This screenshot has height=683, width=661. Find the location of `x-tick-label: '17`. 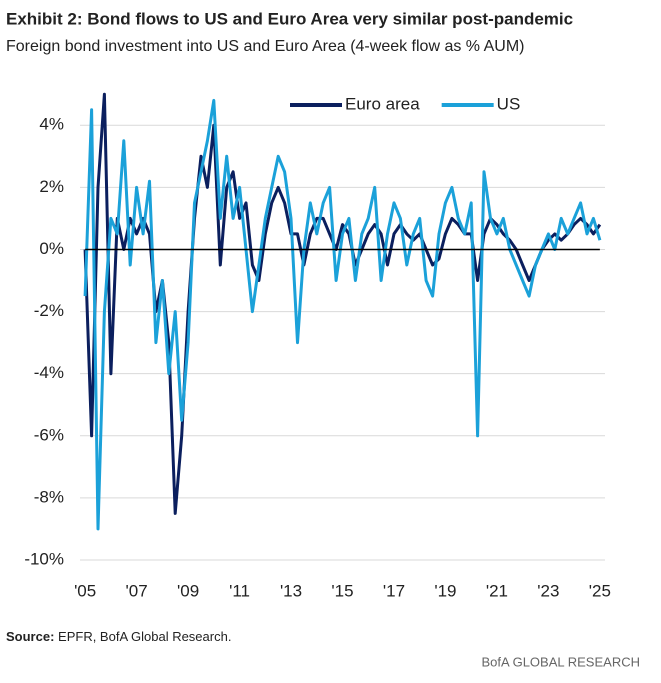

x-tick-label: '17 is located at coordinates (394, 590).